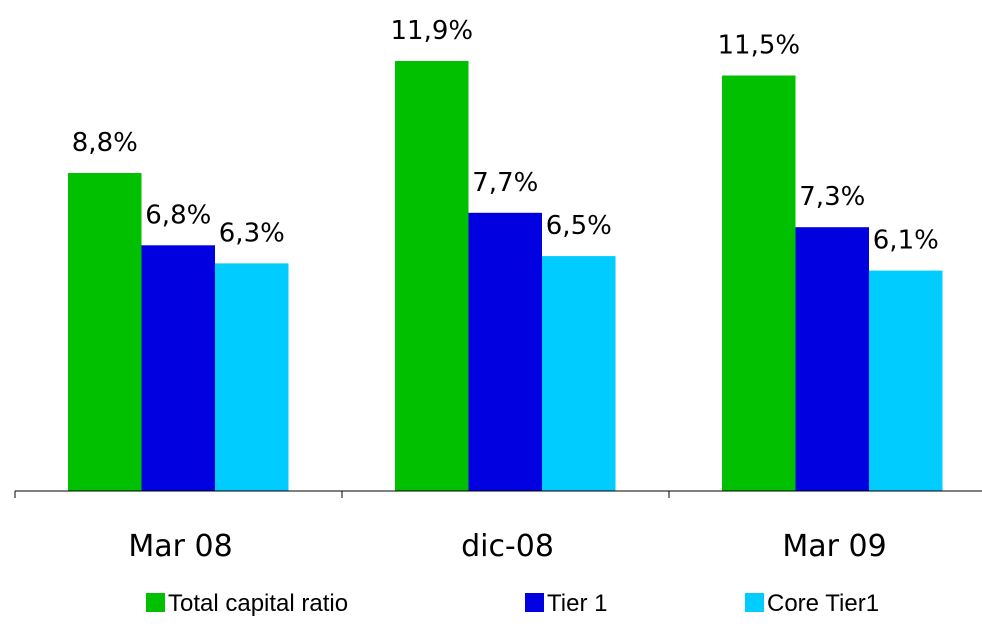 This screenshot has width=982, height=633. I want to click on data-label: 11,9%, so click(431, 31).